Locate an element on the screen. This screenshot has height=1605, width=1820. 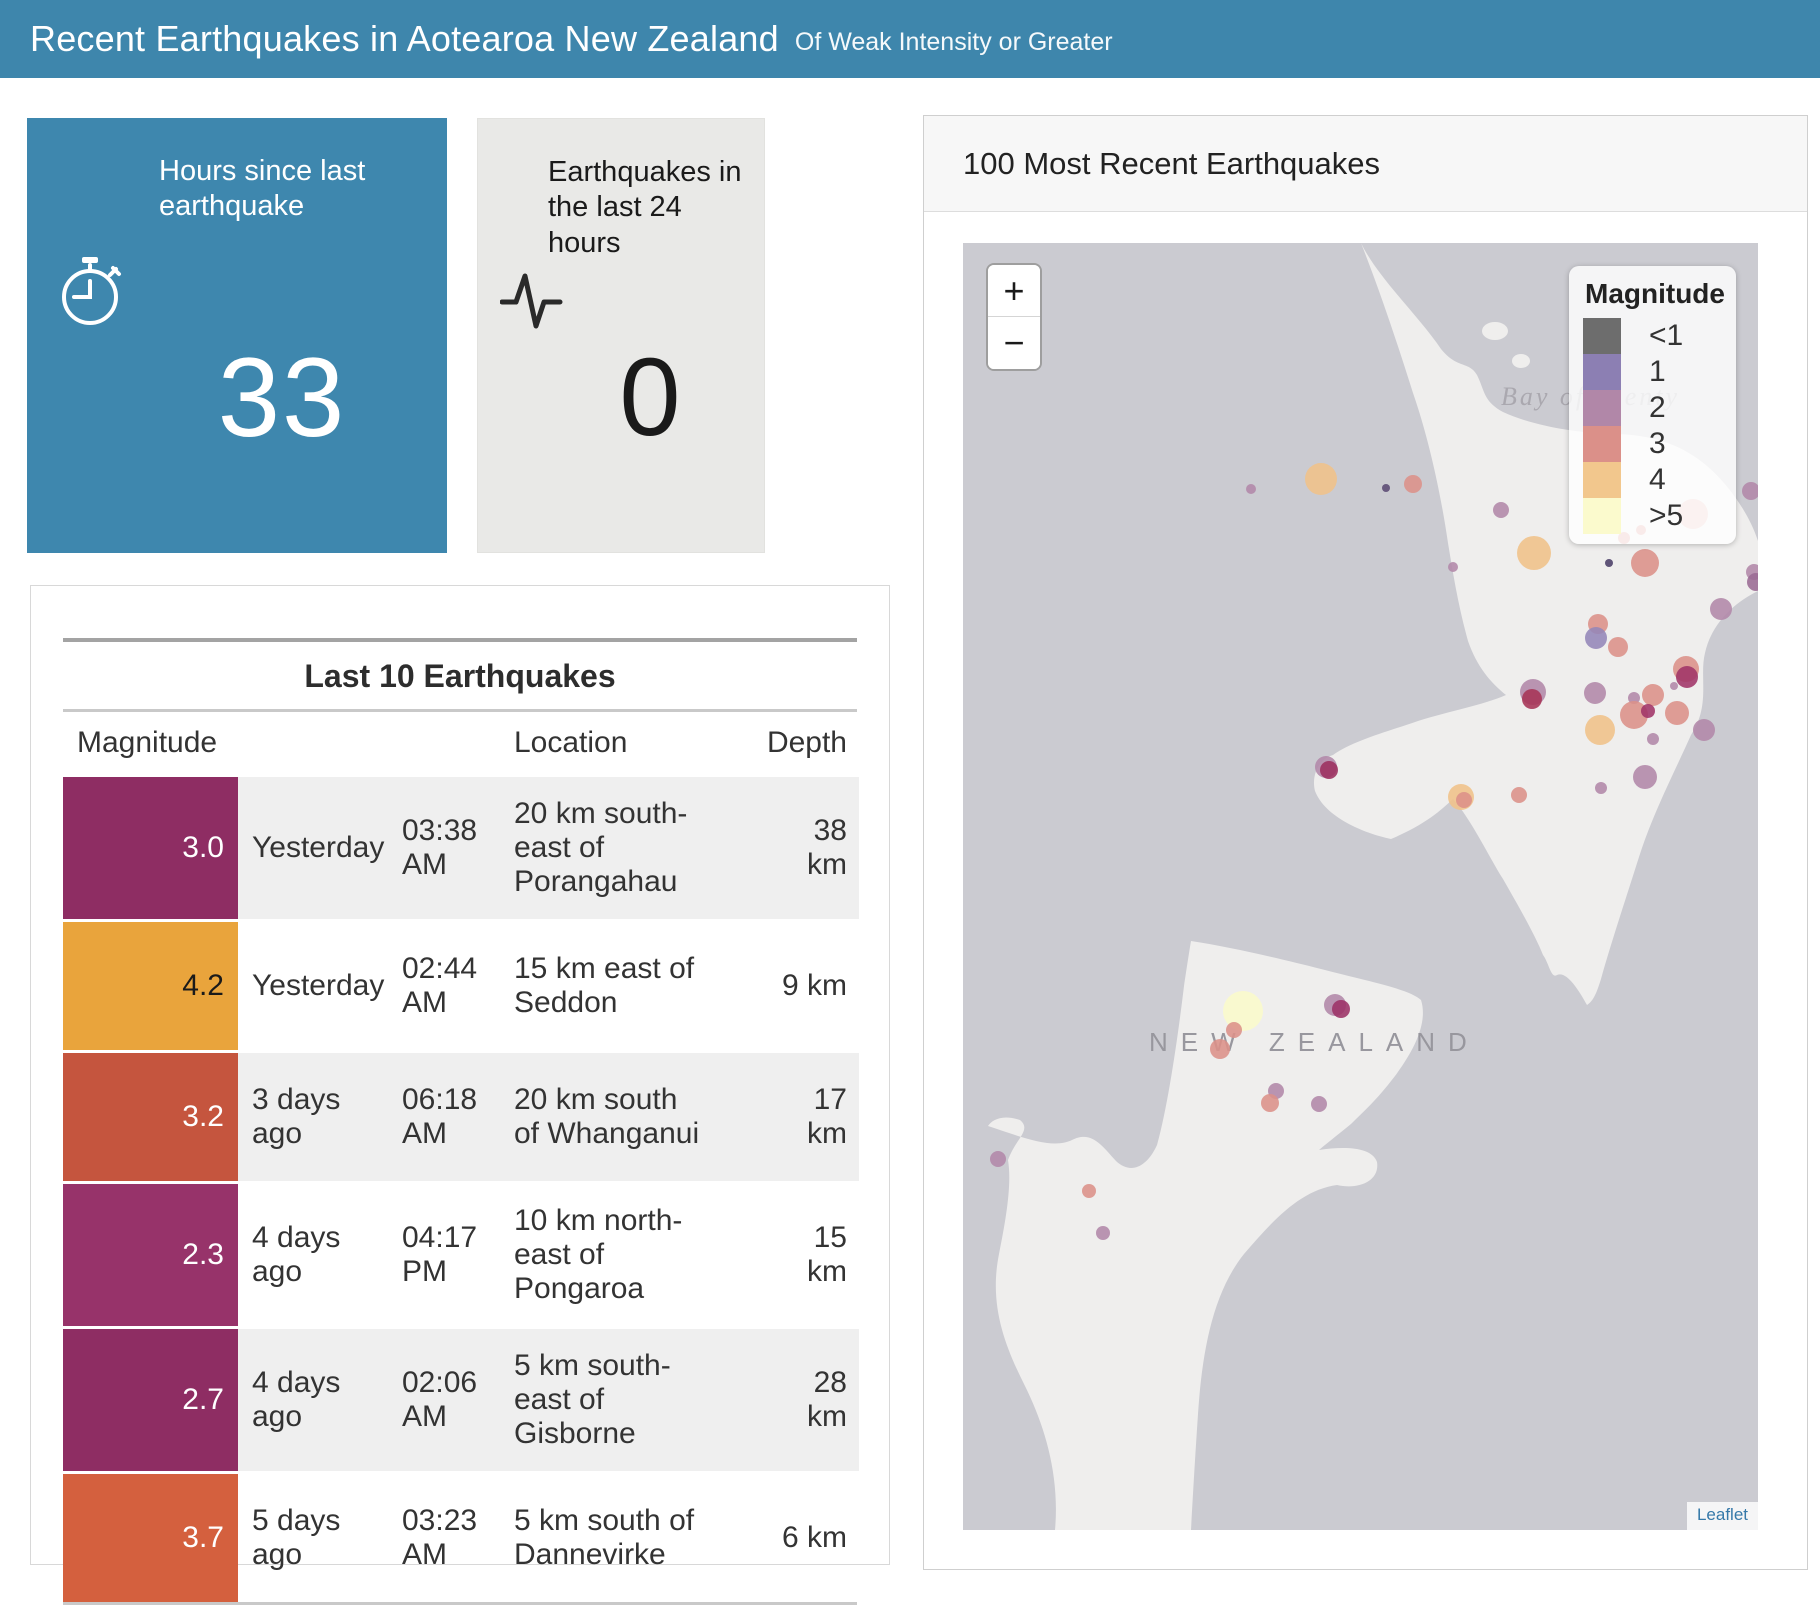
legend-label: <1 is located at coordinates (1666, 335).